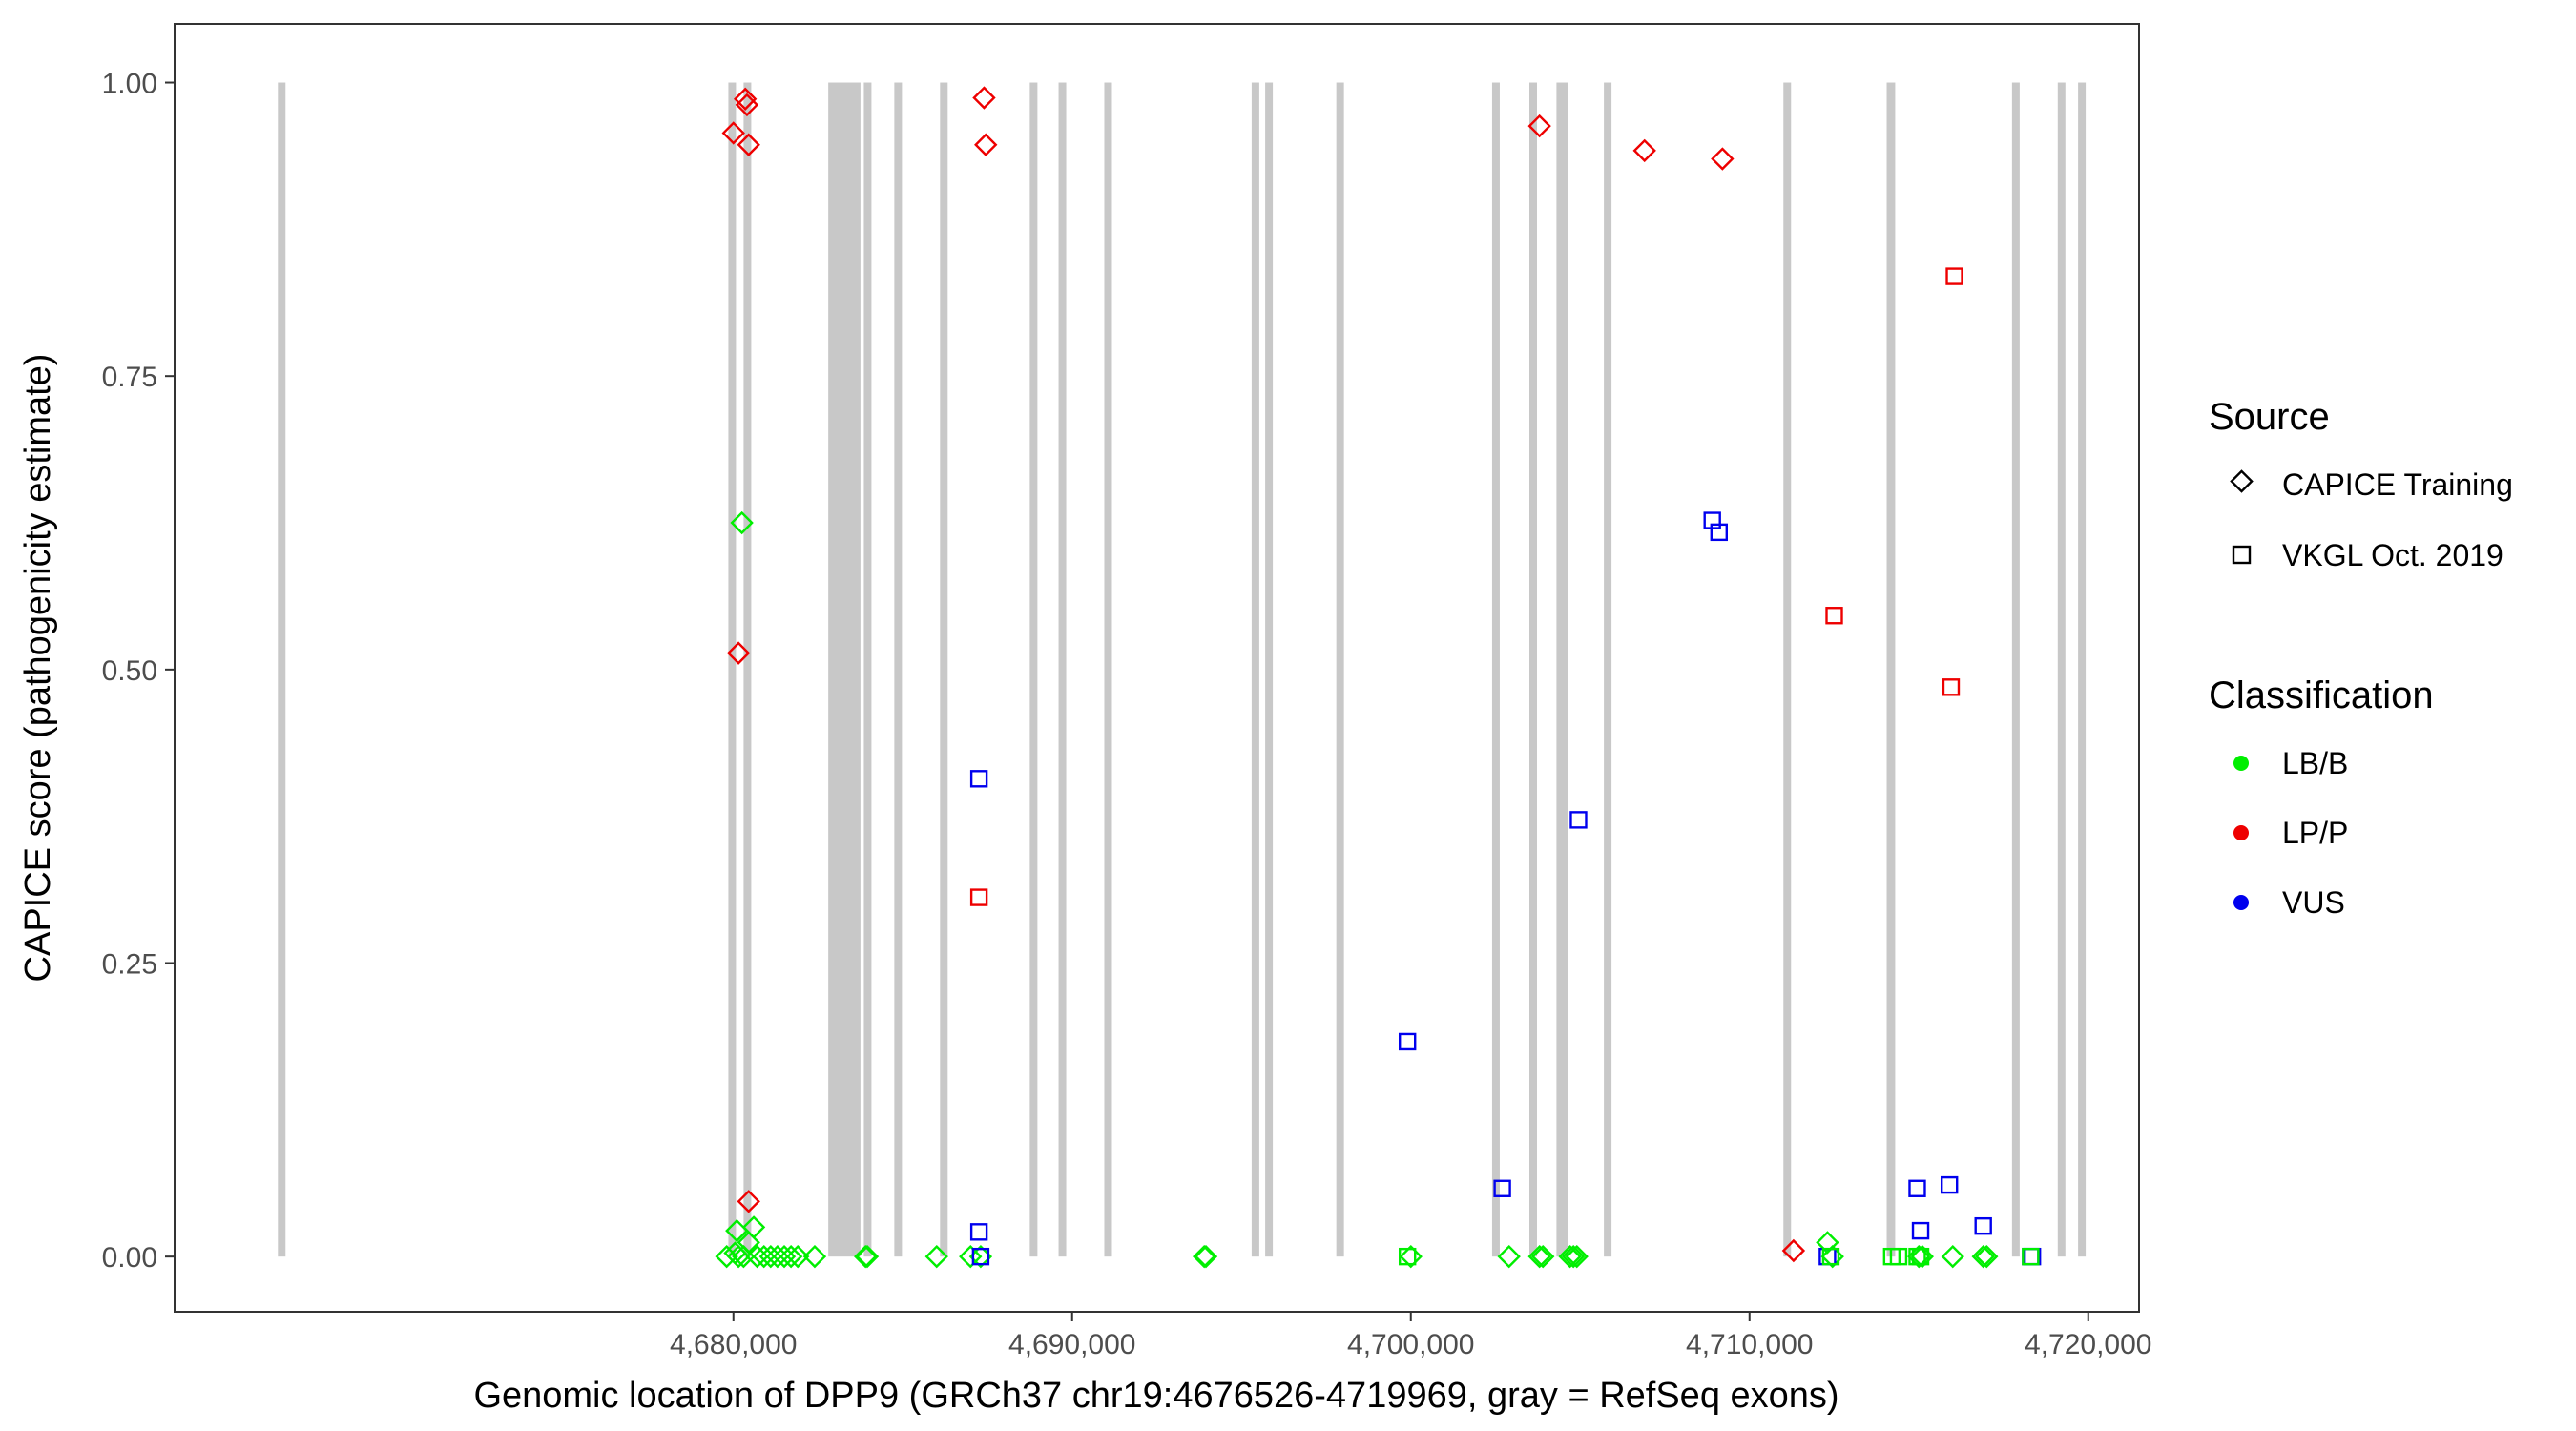 Image resolution: width=2576 pixels, height=1431 pixels. Describe the element at coordinates (2241, 763) in the screenshot. I see `legend-lbb-key` at that location.